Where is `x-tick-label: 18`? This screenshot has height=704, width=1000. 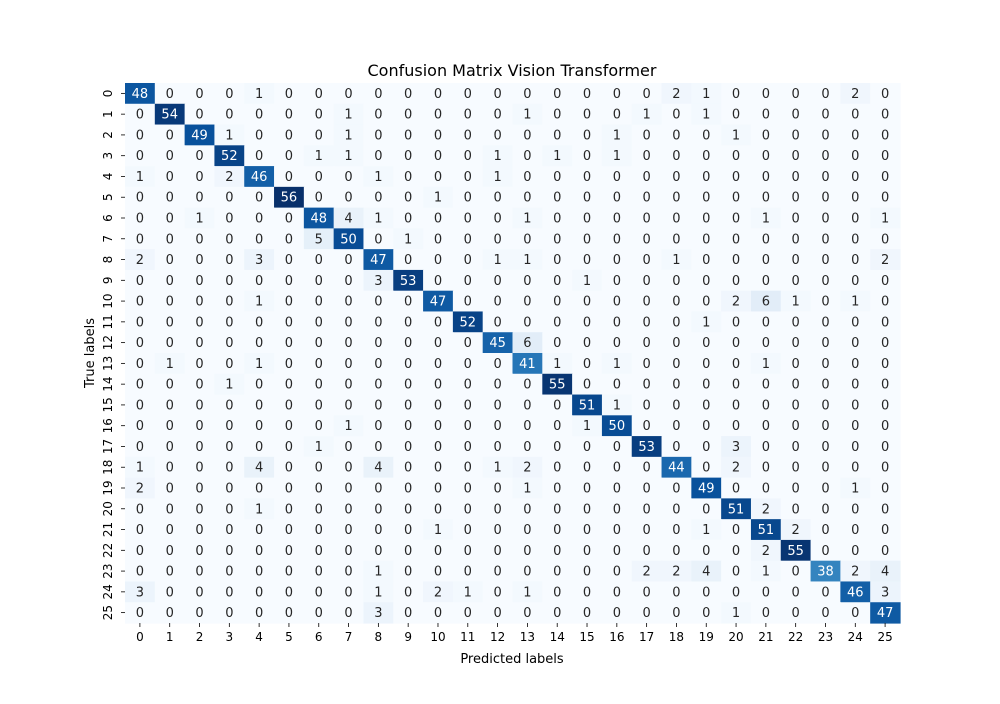 x-tick-label: 18 is located at coordinates (676, 637).